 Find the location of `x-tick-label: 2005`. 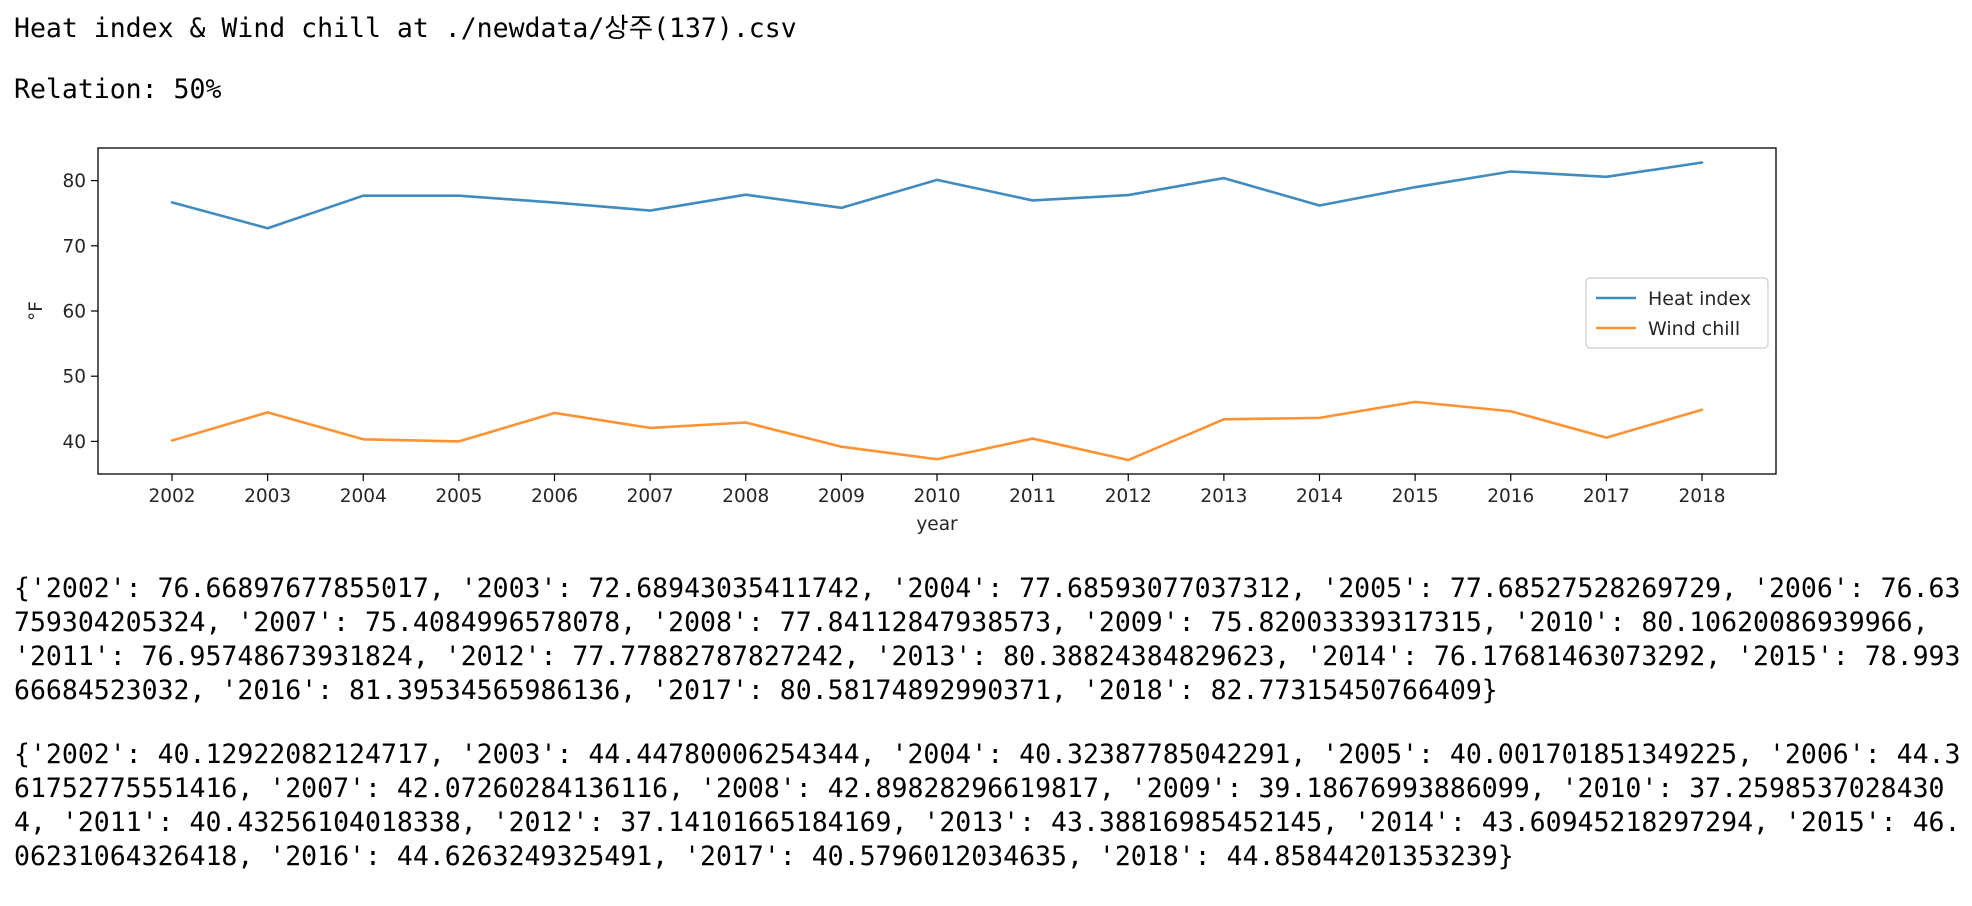

x-tick-label: 2005 is located at coordinates (458, 496).